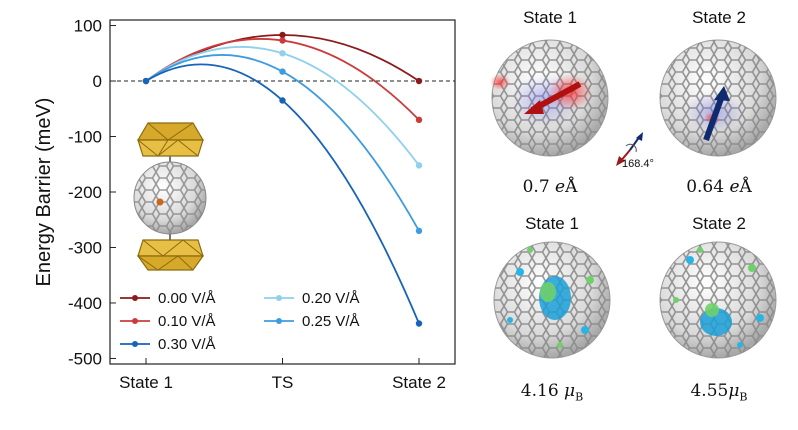  I want to click on panel-top-right-value-unit: Å, so click(745, 187).